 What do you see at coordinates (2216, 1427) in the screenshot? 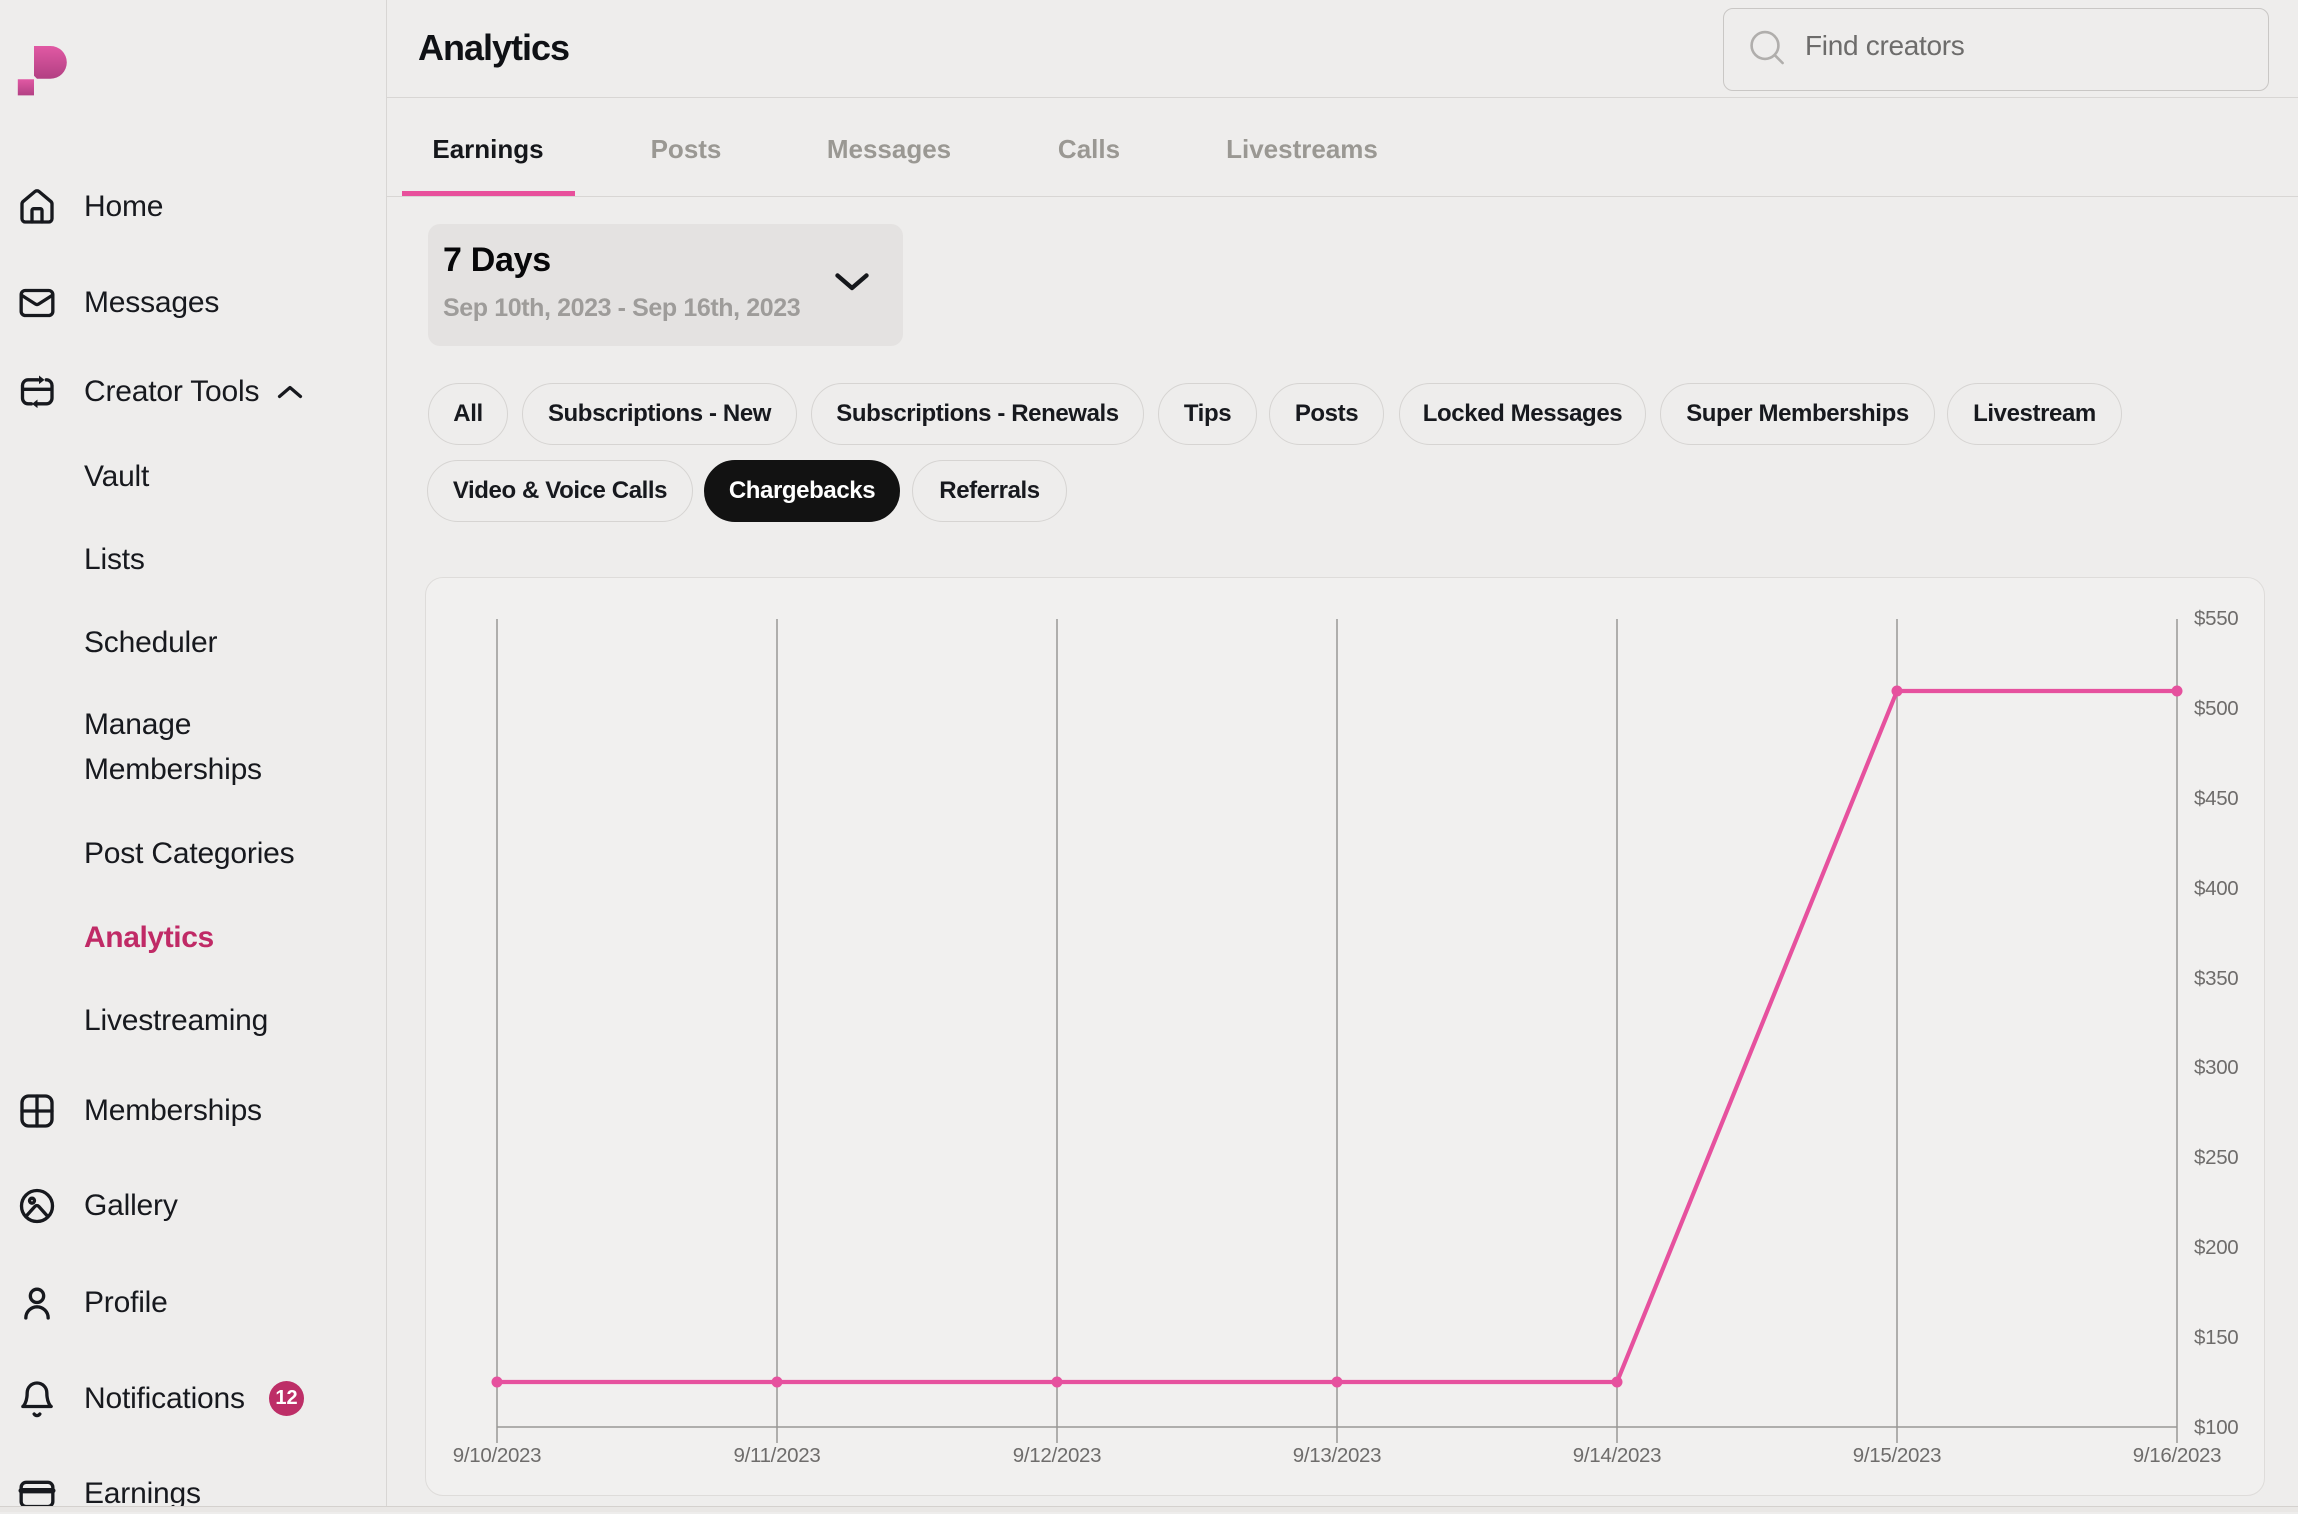
I see `svg-text: $100` at bounding box center [2216, 1427].